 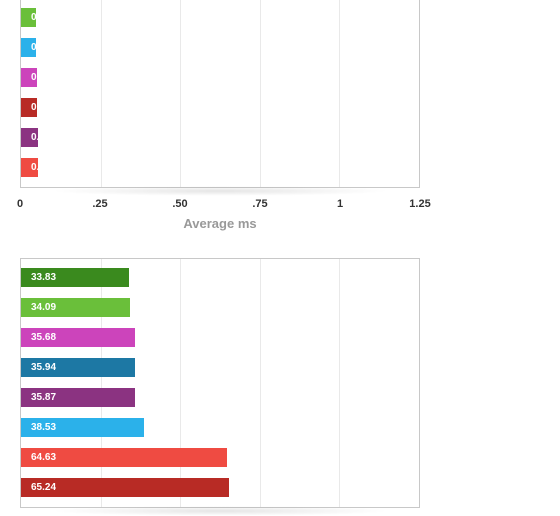 I want to click on bar: 64.63, so click(x=124, y=457).